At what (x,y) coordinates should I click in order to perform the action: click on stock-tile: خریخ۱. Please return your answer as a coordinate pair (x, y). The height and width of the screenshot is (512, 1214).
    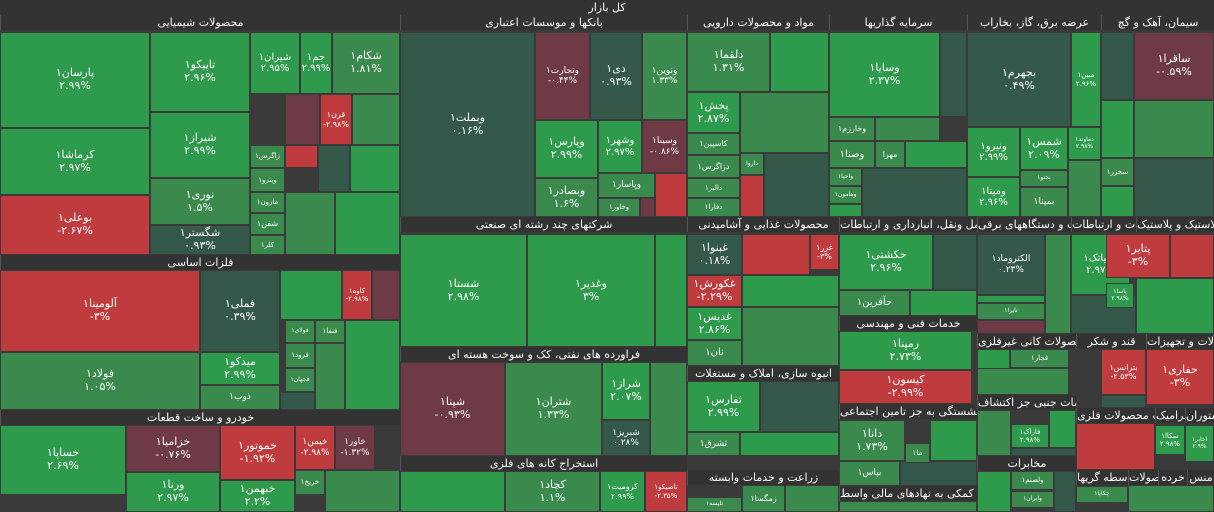
    Looking at the image, I should click on (310, 482).